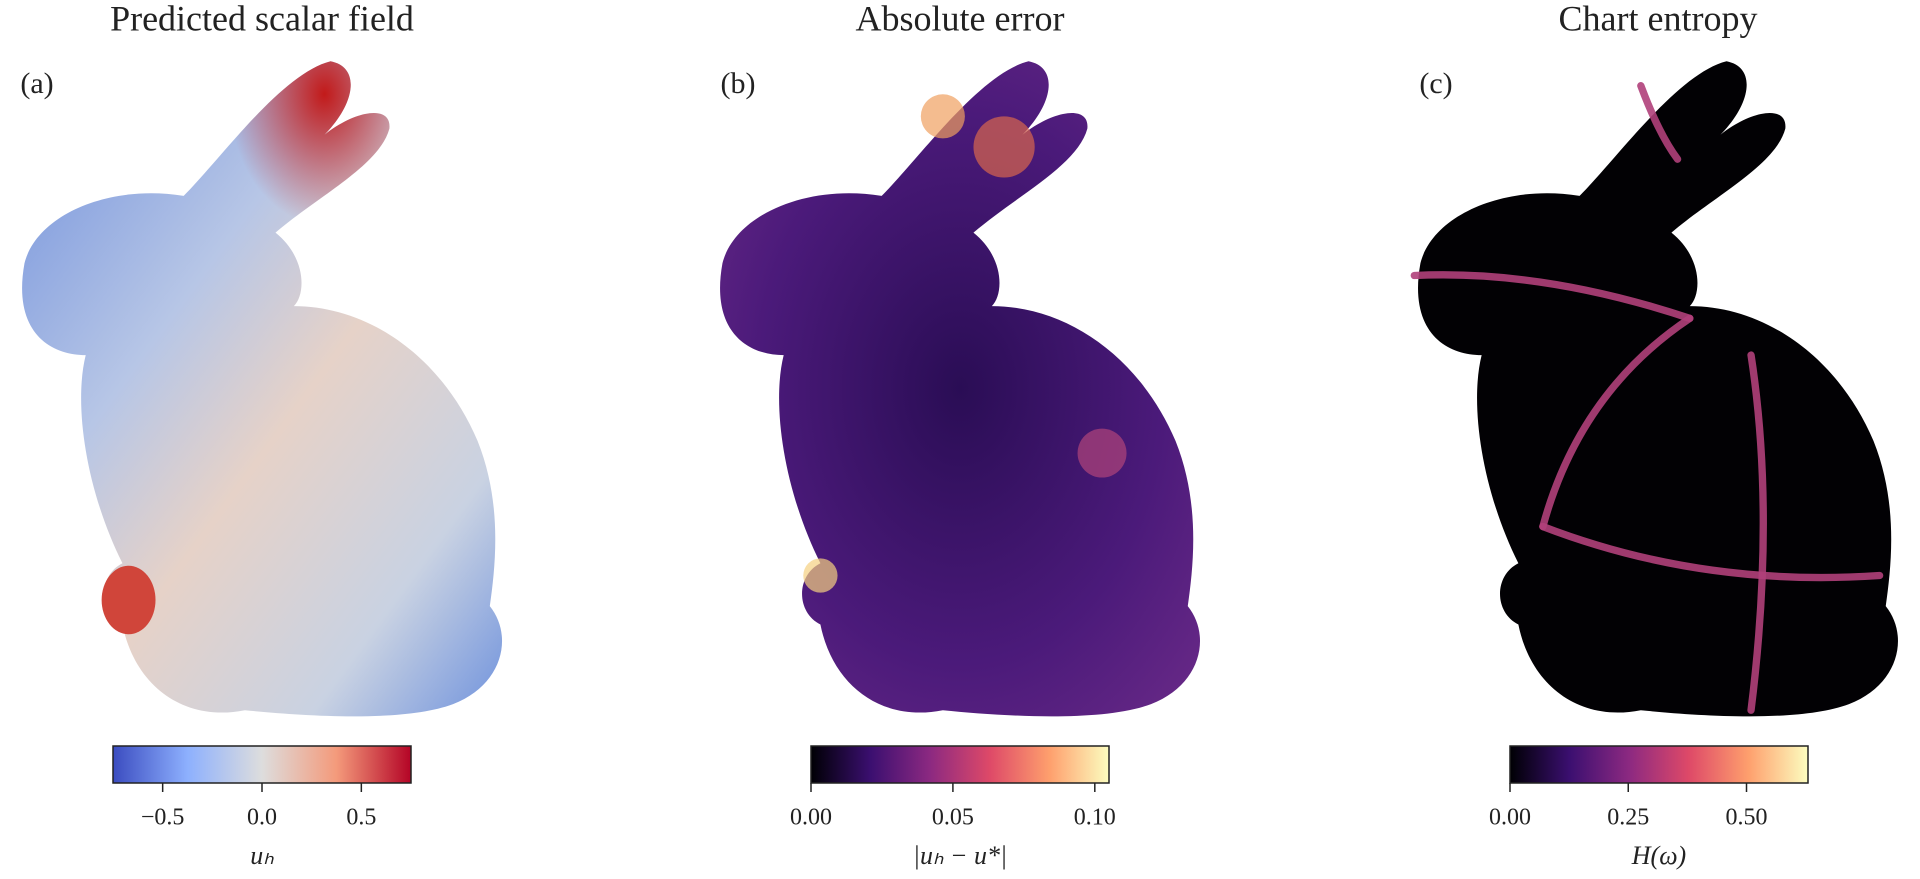 The width and height of the screenshot is (1920, 879). Describe the element at coordinates (36, 83) in the screenshot. I see `panel-label: (a)` at that location.